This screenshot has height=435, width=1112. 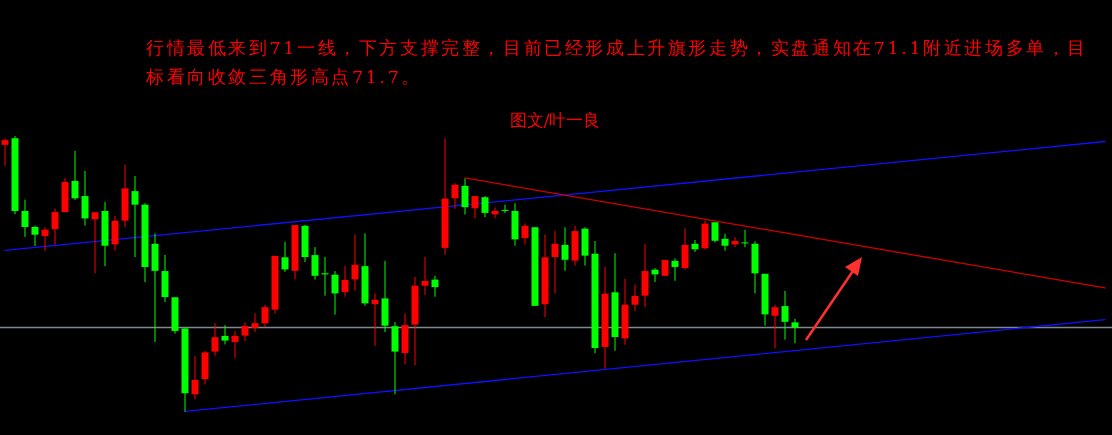 What do you see at coordinates (555, 120) in the screenshot?
I see `text: 图文/叶一良` at bounding box center [555, 120].